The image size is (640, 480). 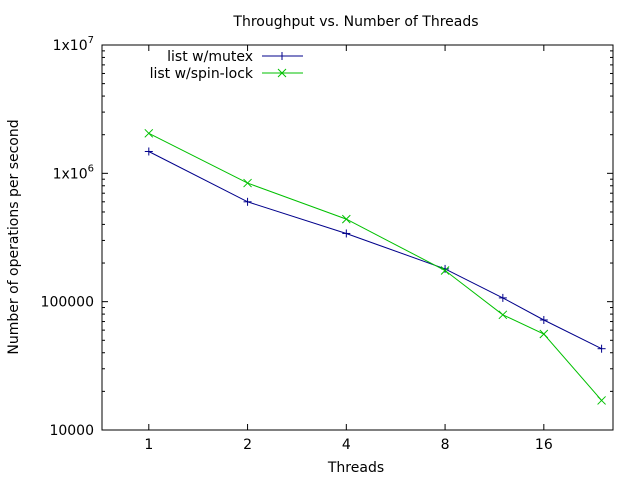 I want to click on x-tick-label: 1, so click(x=148, y=445).